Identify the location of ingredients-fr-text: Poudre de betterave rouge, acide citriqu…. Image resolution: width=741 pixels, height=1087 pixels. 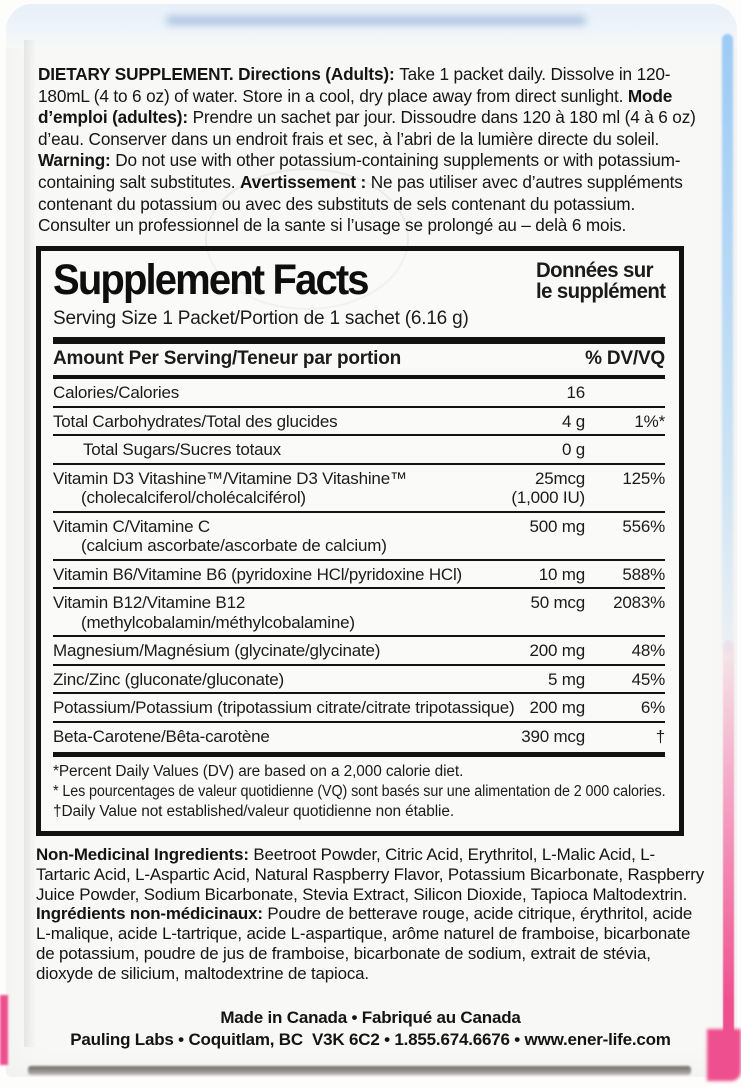
(364, 943).